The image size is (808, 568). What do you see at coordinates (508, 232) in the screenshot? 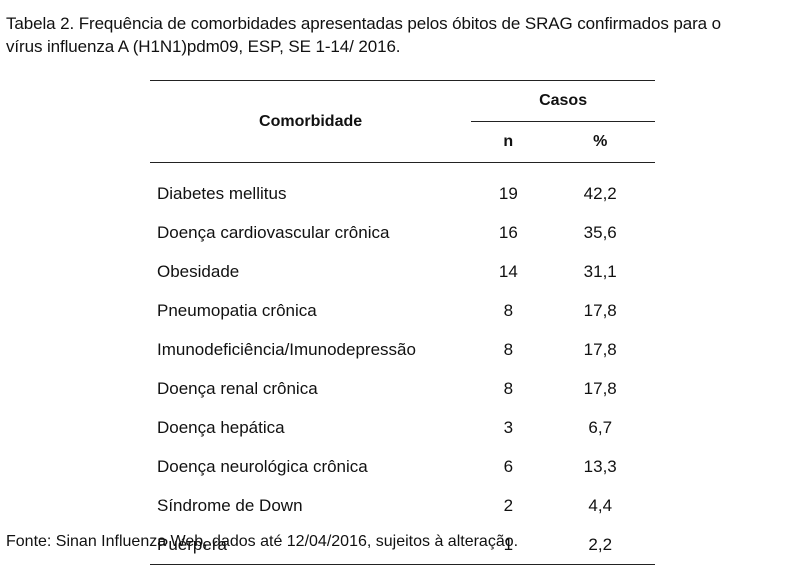
I see `cell-count: 16` at bounding box center [508, 232].